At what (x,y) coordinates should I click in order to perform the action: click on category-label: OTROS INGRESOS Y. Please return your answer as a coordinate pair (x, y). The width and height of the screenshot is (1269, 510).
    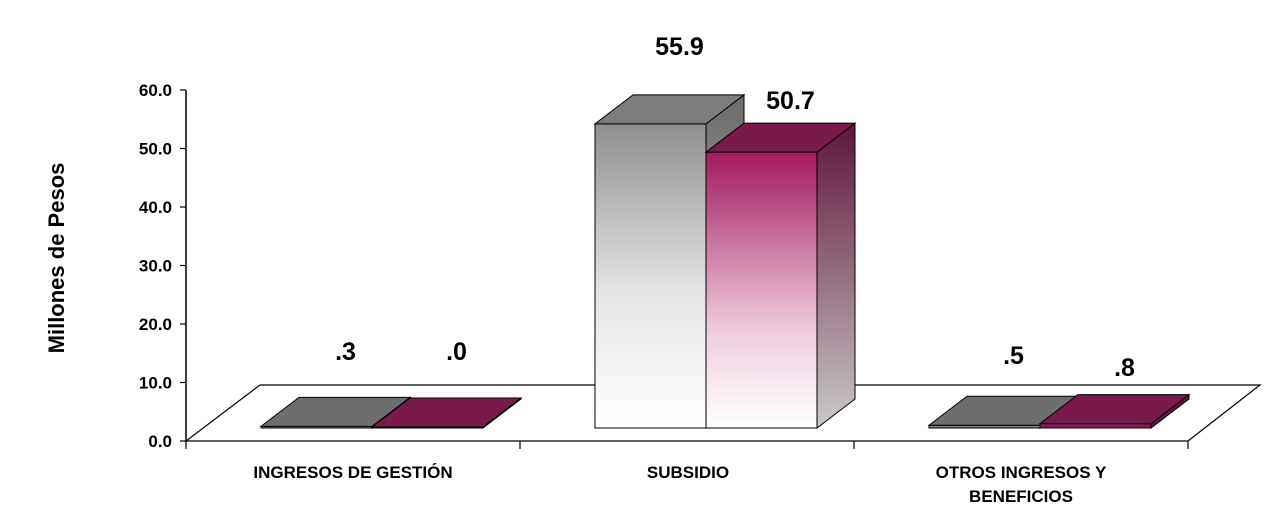
    Looking at the image, I should click on (1021, 472).